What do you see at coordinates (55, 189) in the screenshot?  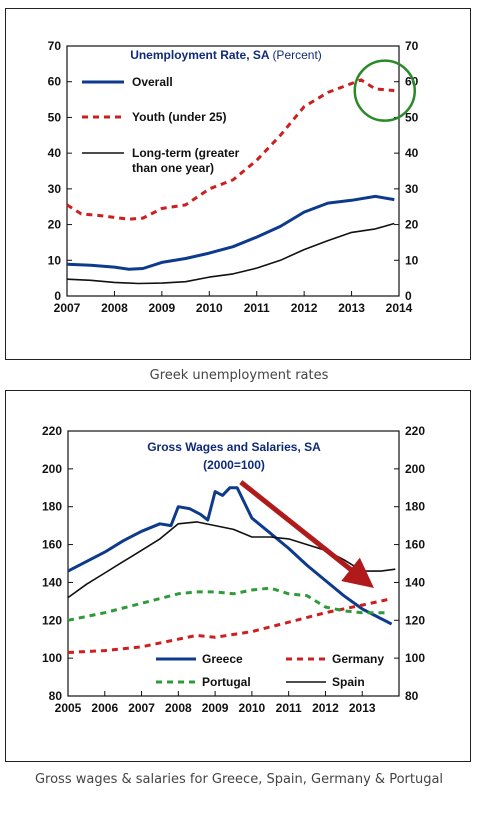 I see `y-tick-label-left: 30` at bounding box center [55, 189].